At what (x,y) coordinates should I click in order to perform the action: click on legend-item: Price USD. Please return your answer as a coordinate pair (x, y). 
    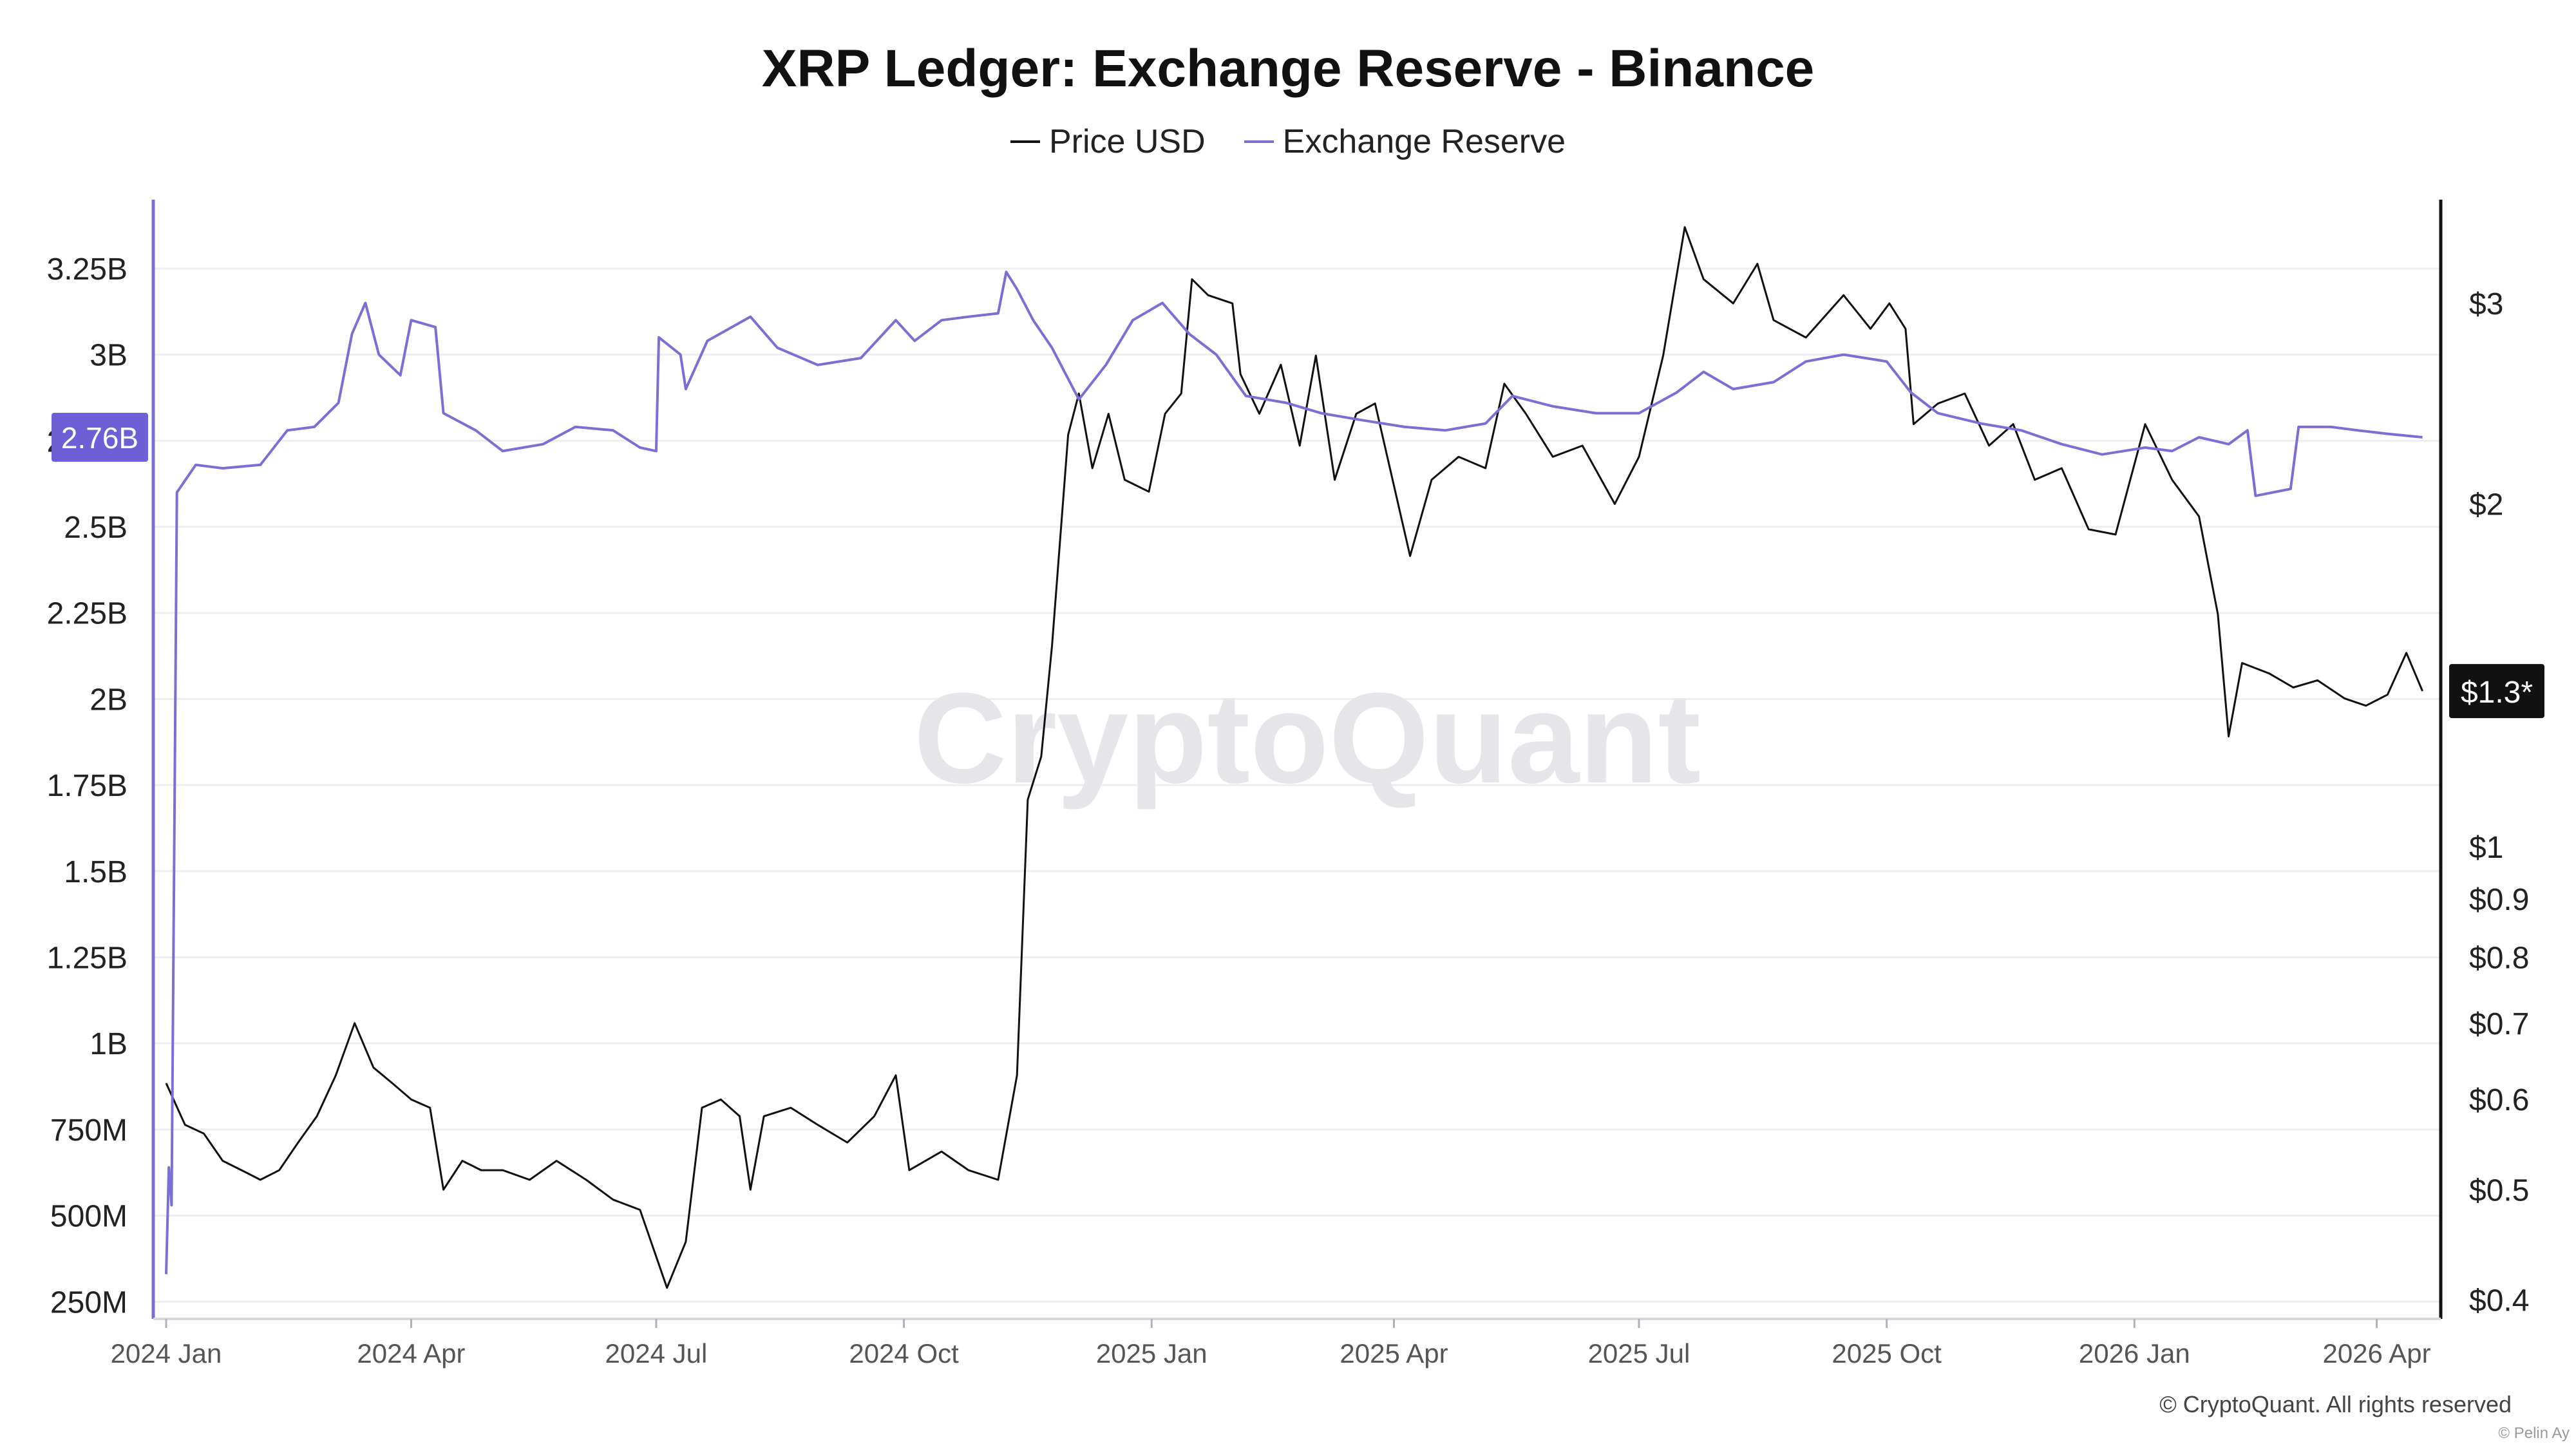
    Looking at the image, I should click on (1108, 141).